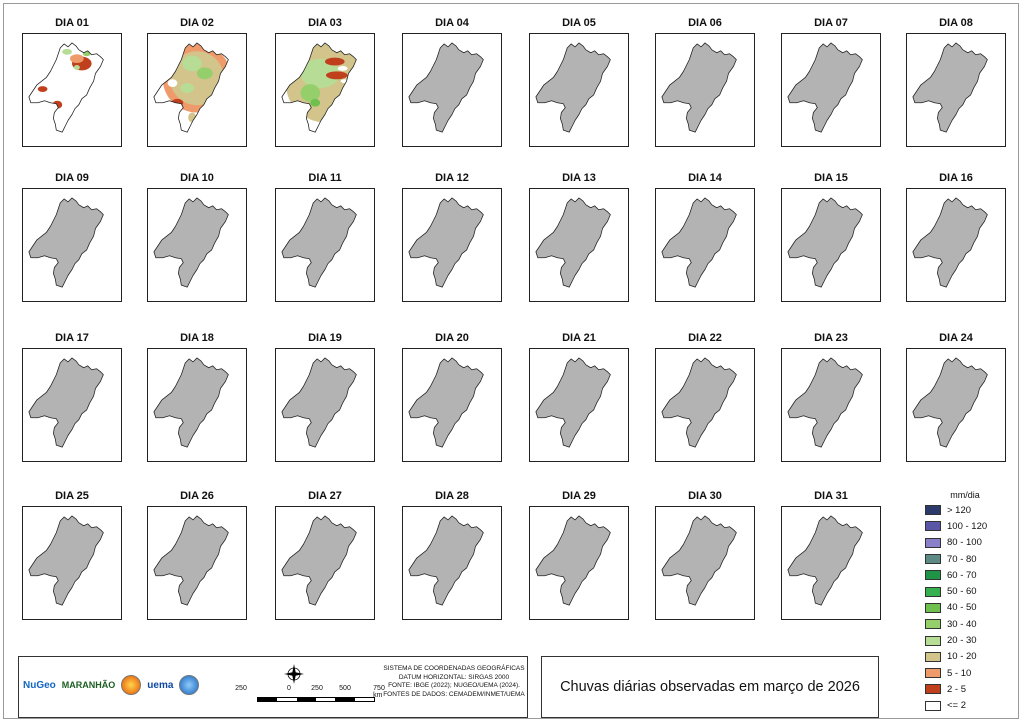  What do you see at coordinates (72, 338) in the screenshot?
I see `day-label: DIA 17` at bounding box center [72, 338].